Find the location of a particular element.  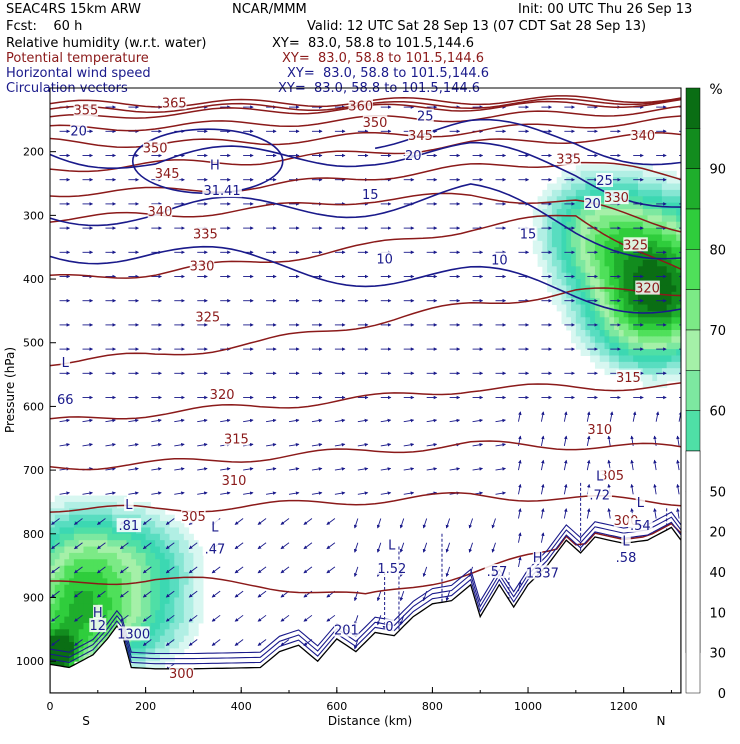

contour-label: 310 is located at coordinates (234, 481).